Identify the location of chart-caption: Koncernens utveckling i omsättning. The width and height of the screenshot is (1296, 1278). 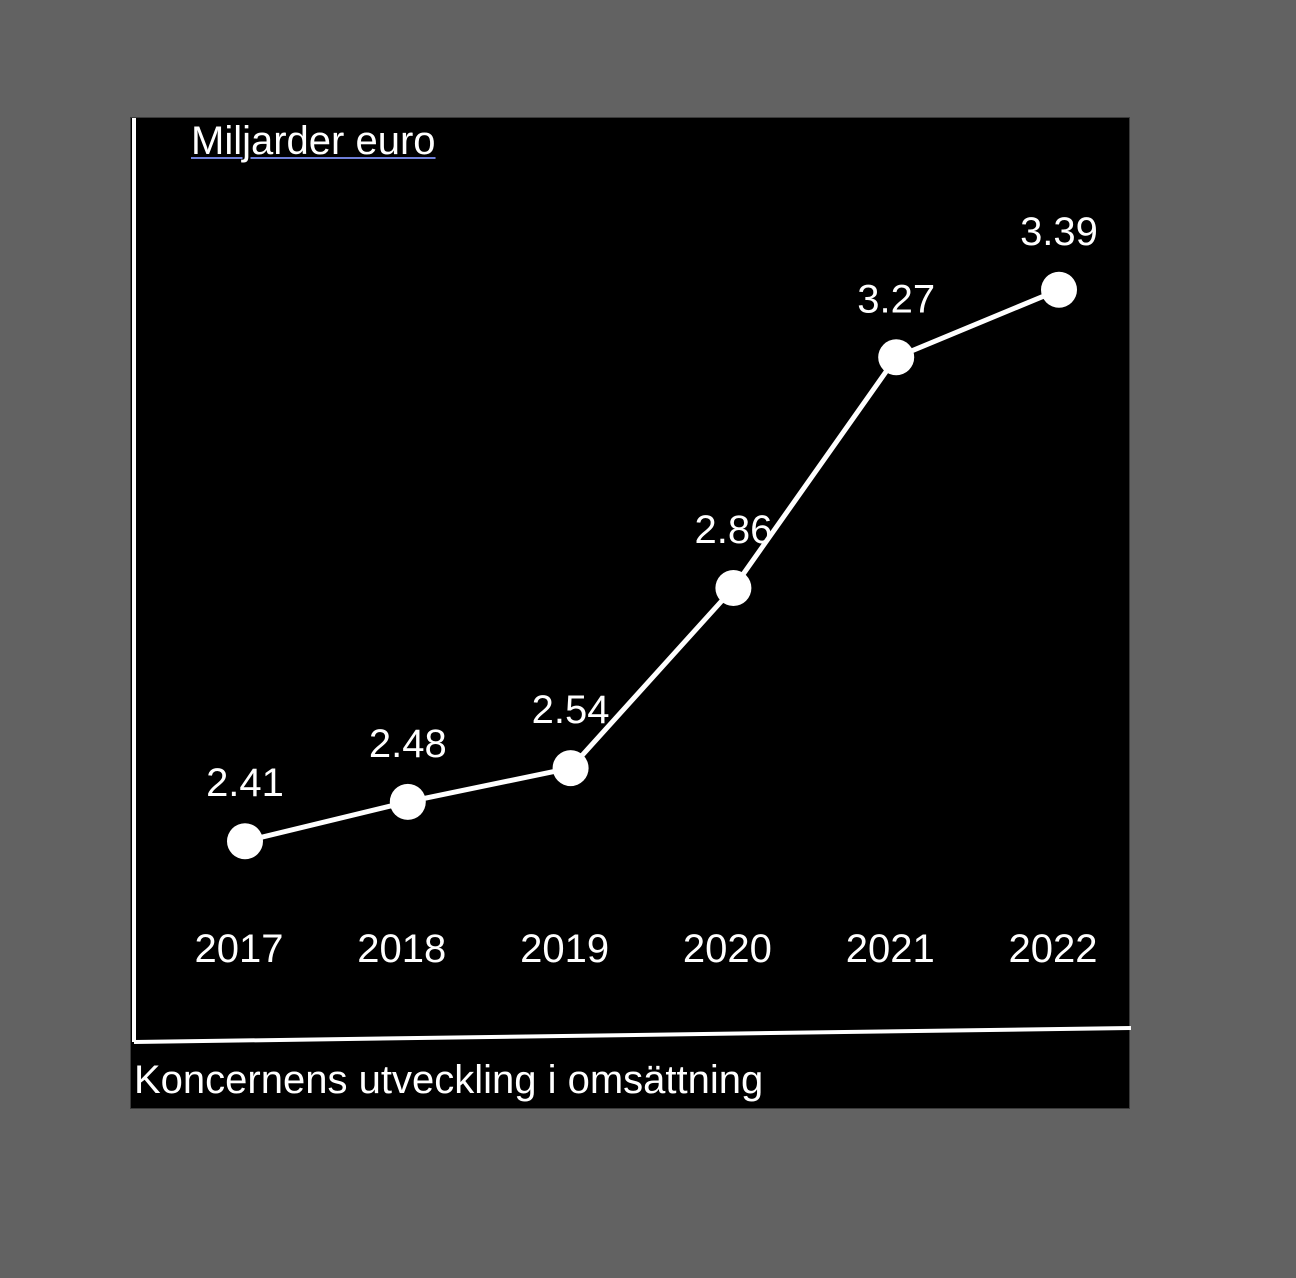
(449, 1080).